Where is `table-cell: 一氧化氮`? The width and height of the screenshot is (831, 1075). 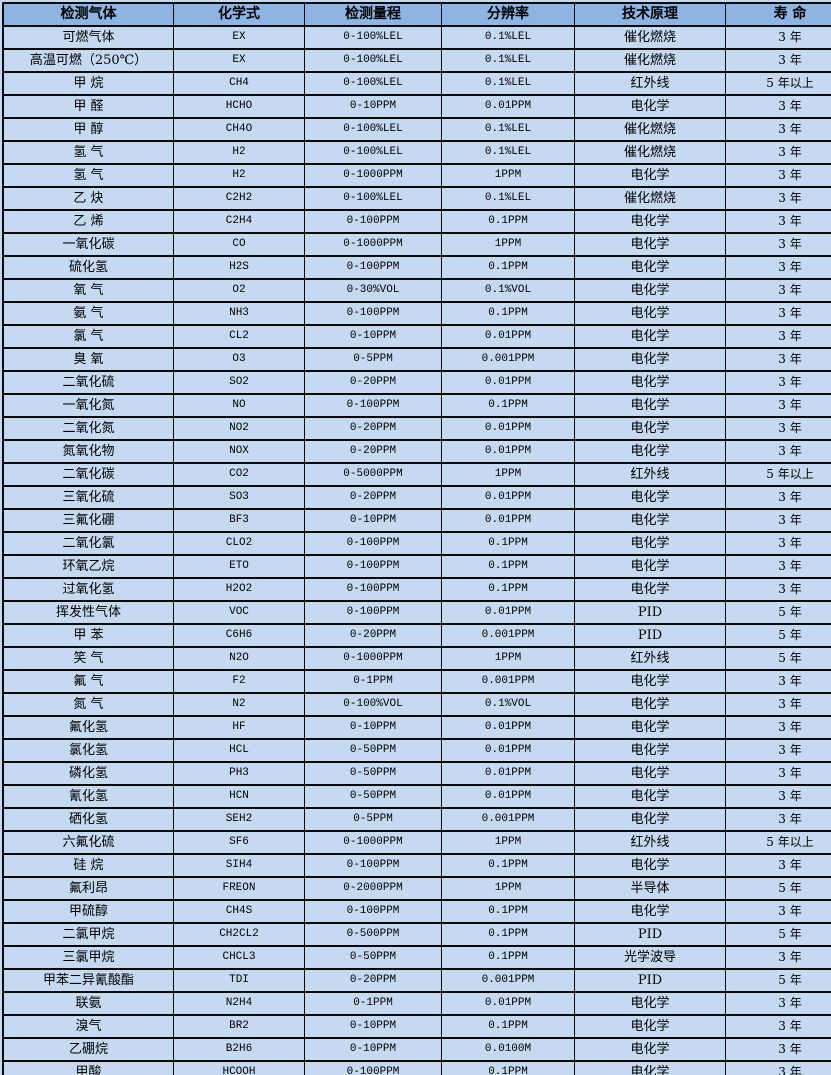 table-cell: 一氧化氮 is located at coordinates (88, 405).